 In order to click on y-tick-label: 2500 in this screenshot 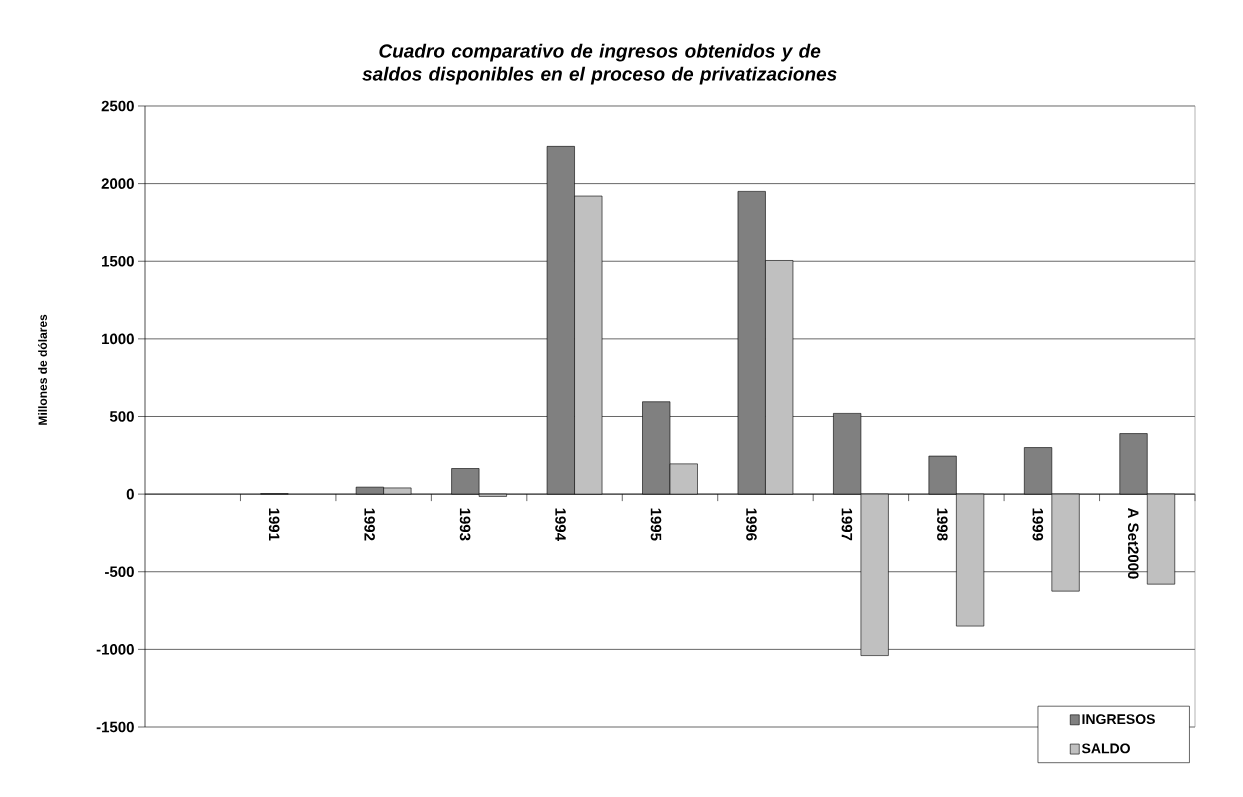, I will do `click(117, 106)`.